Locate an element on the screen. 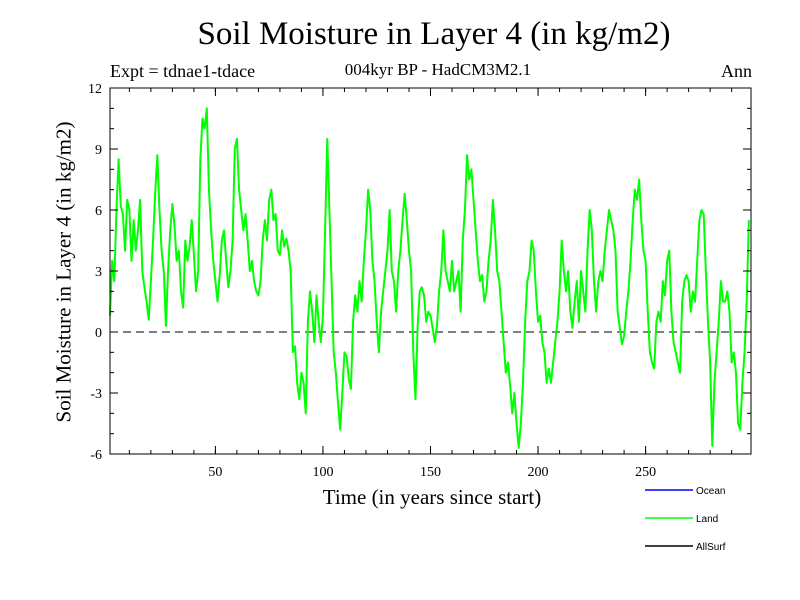 The height and width of the screenshot is (600, 800). legend-label-land: Land is located at coordinates (707, 519).